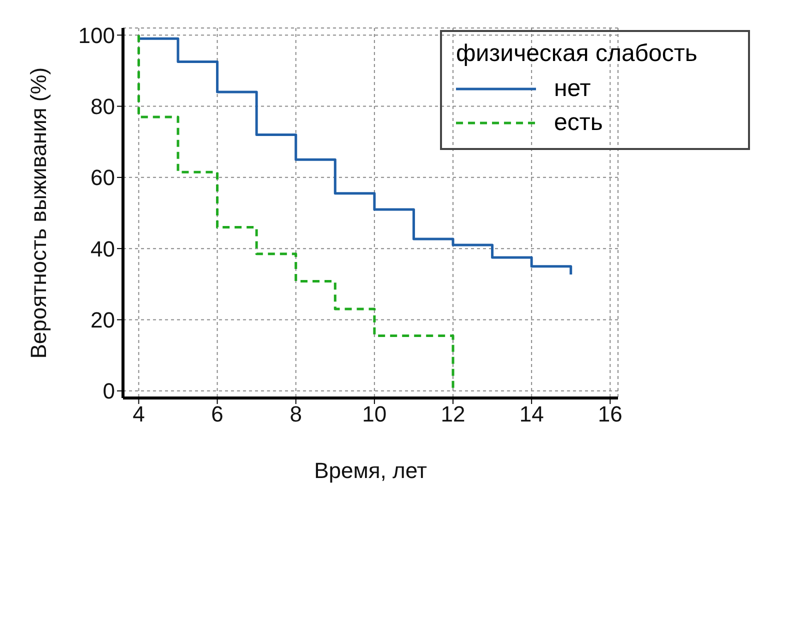 The image size is (798, 621). What do you see at coordinates (102, 107) in the screenshot?
I see `y-tick-label: 80` at bounding box center [102, 107].